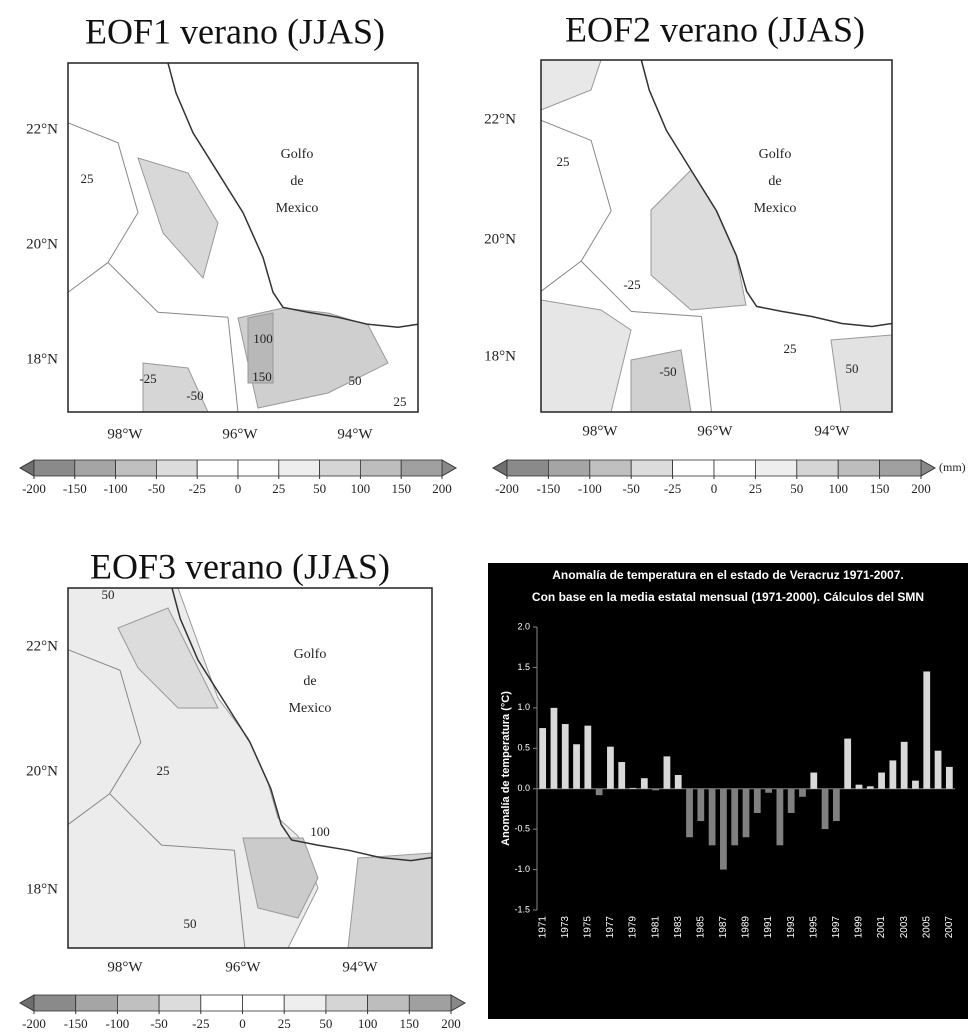 The height and width of the screenshot is (1035, 976). What do you see at coordinates (361, 488) in the screenshot?
I see `colorbar-tick-label: 100` at bounding box center [361, 488].